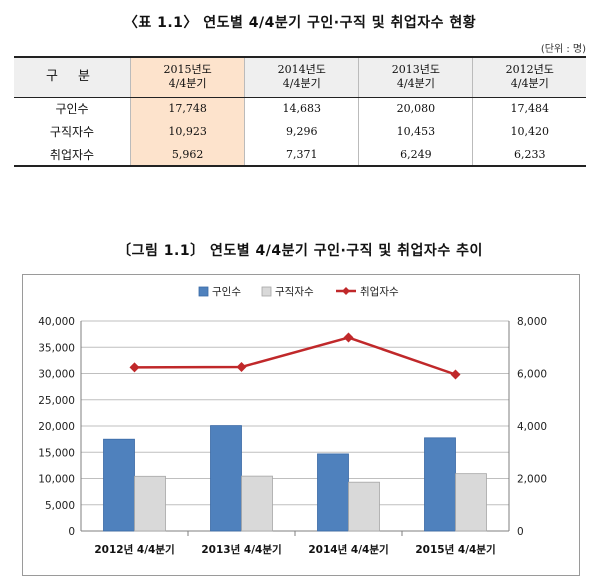 The image size is (600, 583). What do you see at coordinates (346, 291) in the screenshot?
I see `legend-marker` at bounding box center [346, 291].